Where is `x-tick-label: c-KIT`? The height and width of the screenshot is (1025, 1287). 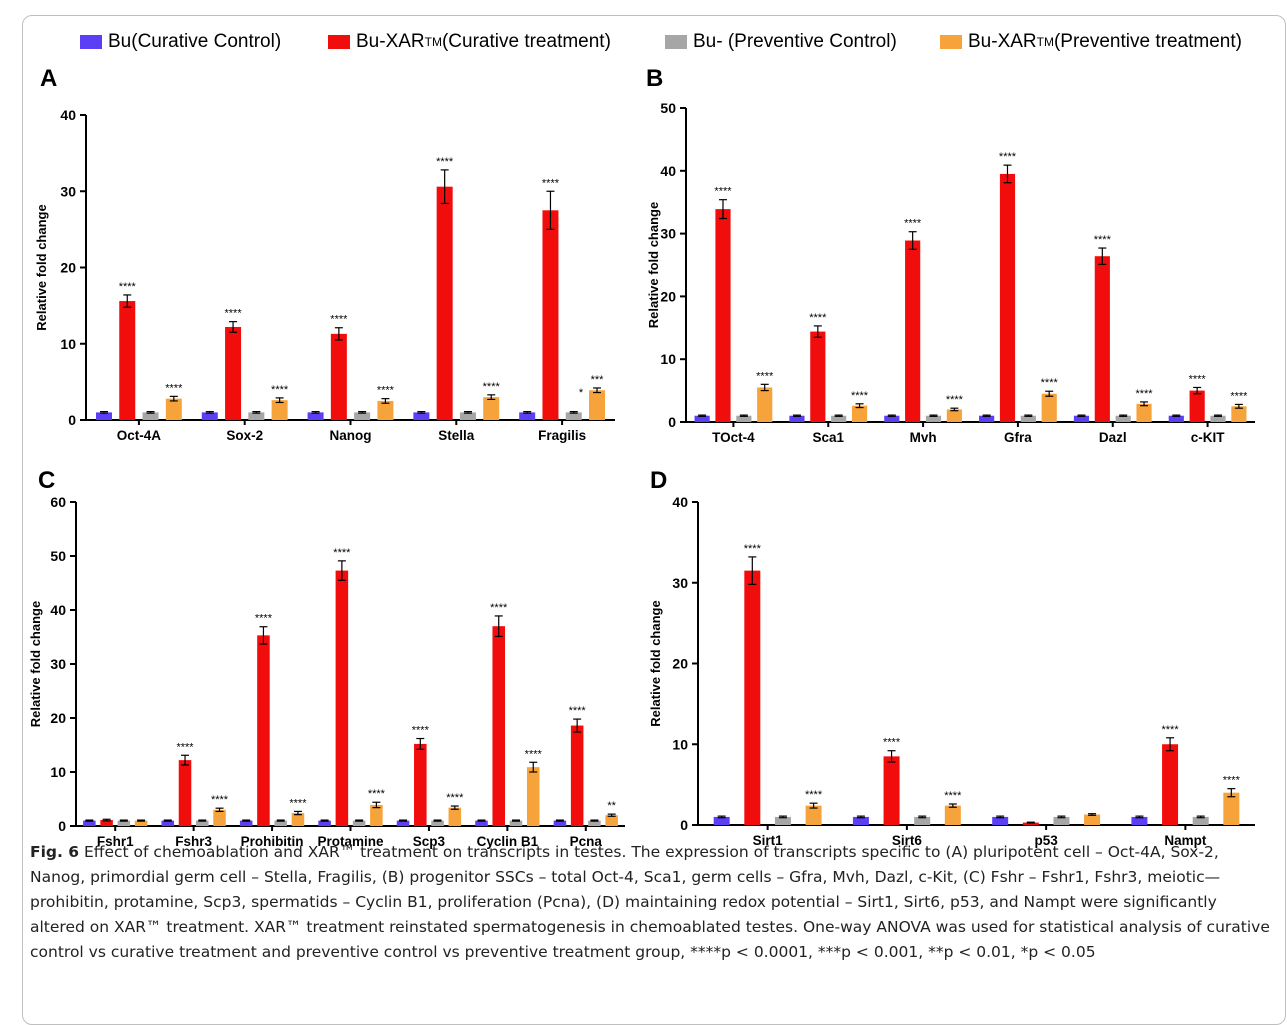
x-tick-label: c-KIT is located at coordinates (1208, 437).